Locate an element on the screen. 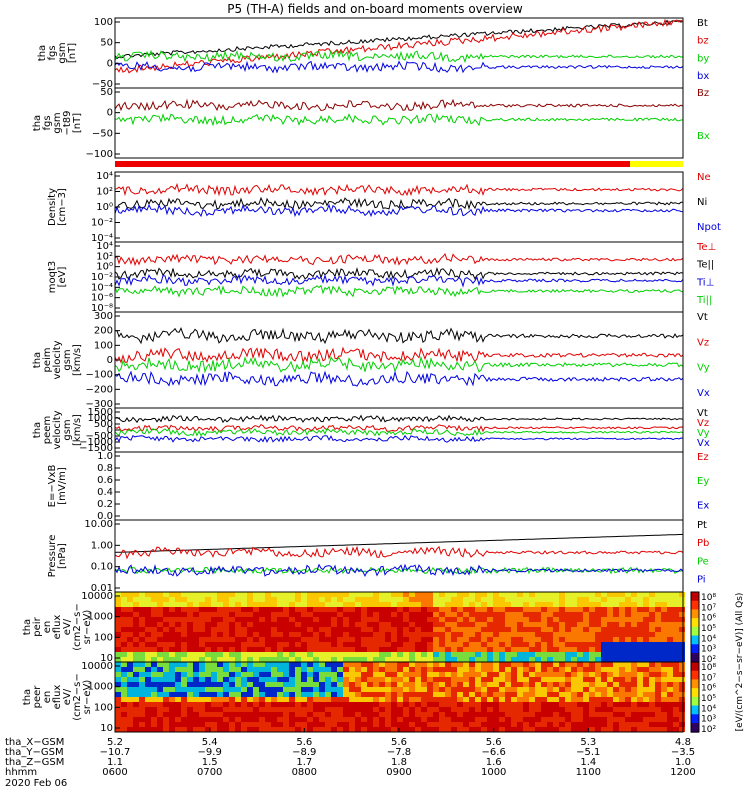 This screenshot has width=750, height=800. y-tick-label: 10² is located at coordinates (104, 192).